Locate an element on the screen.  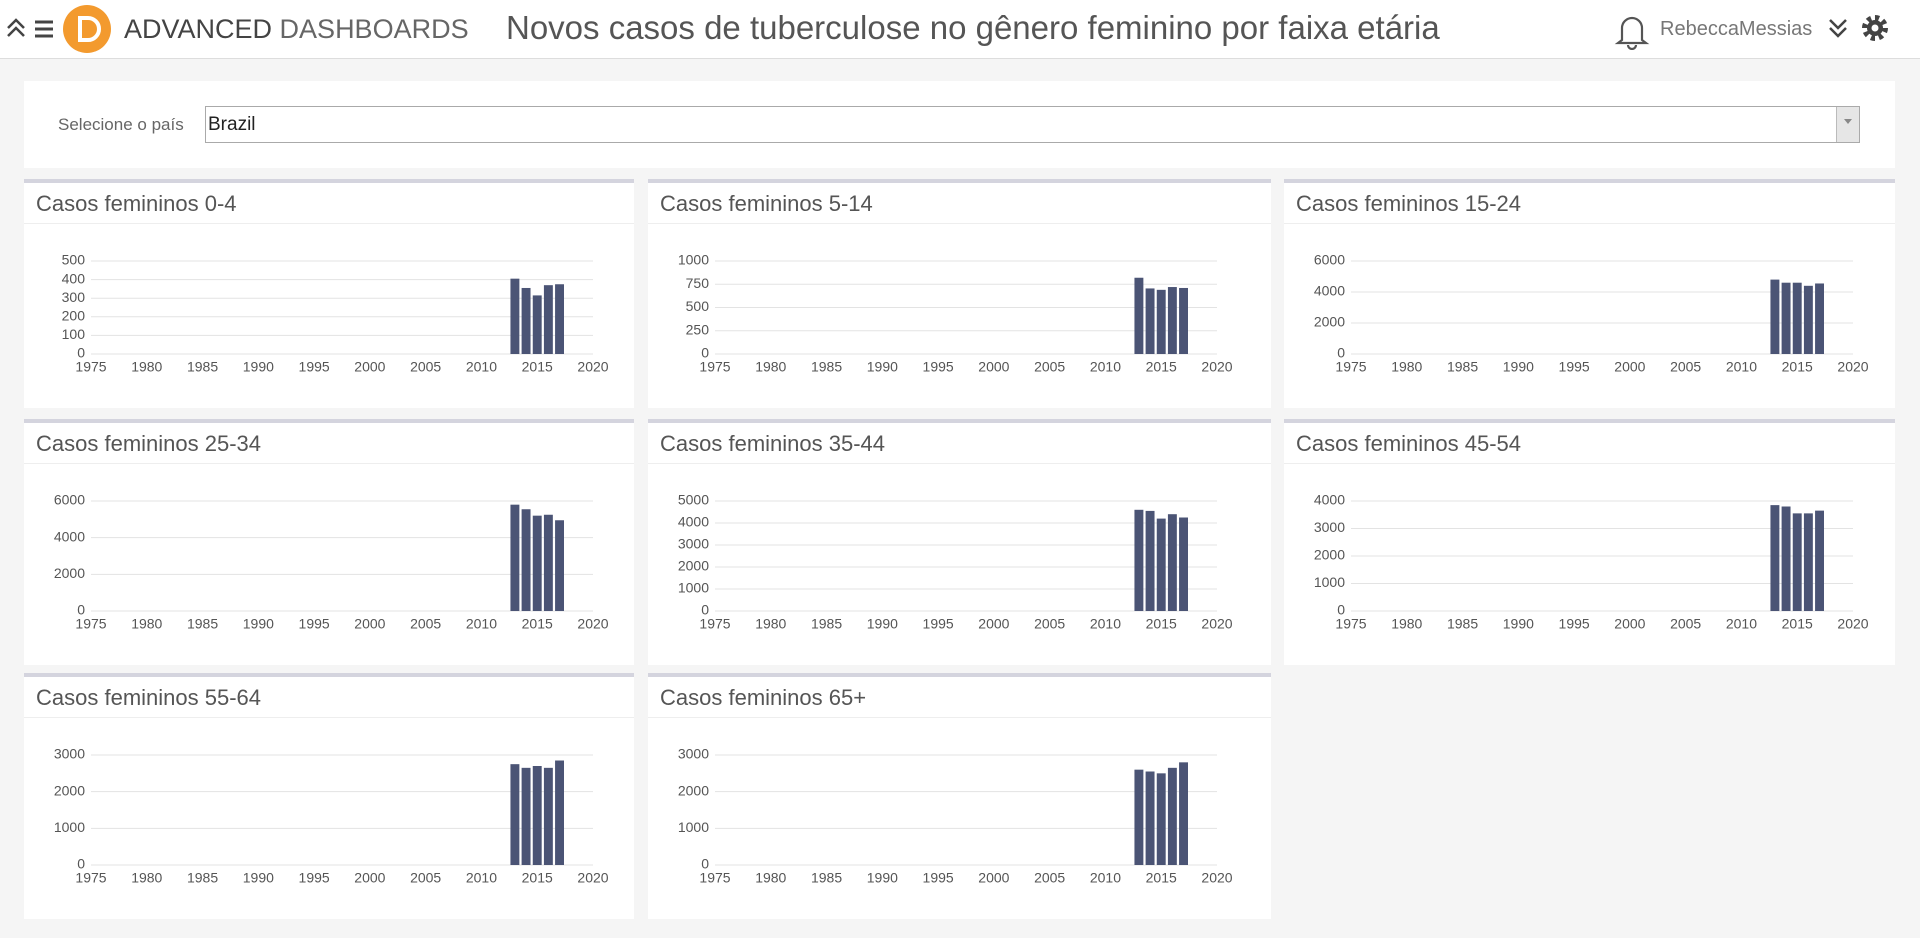
filter-panel: Selecione o país Brazil is located at coordinates (959, 124).